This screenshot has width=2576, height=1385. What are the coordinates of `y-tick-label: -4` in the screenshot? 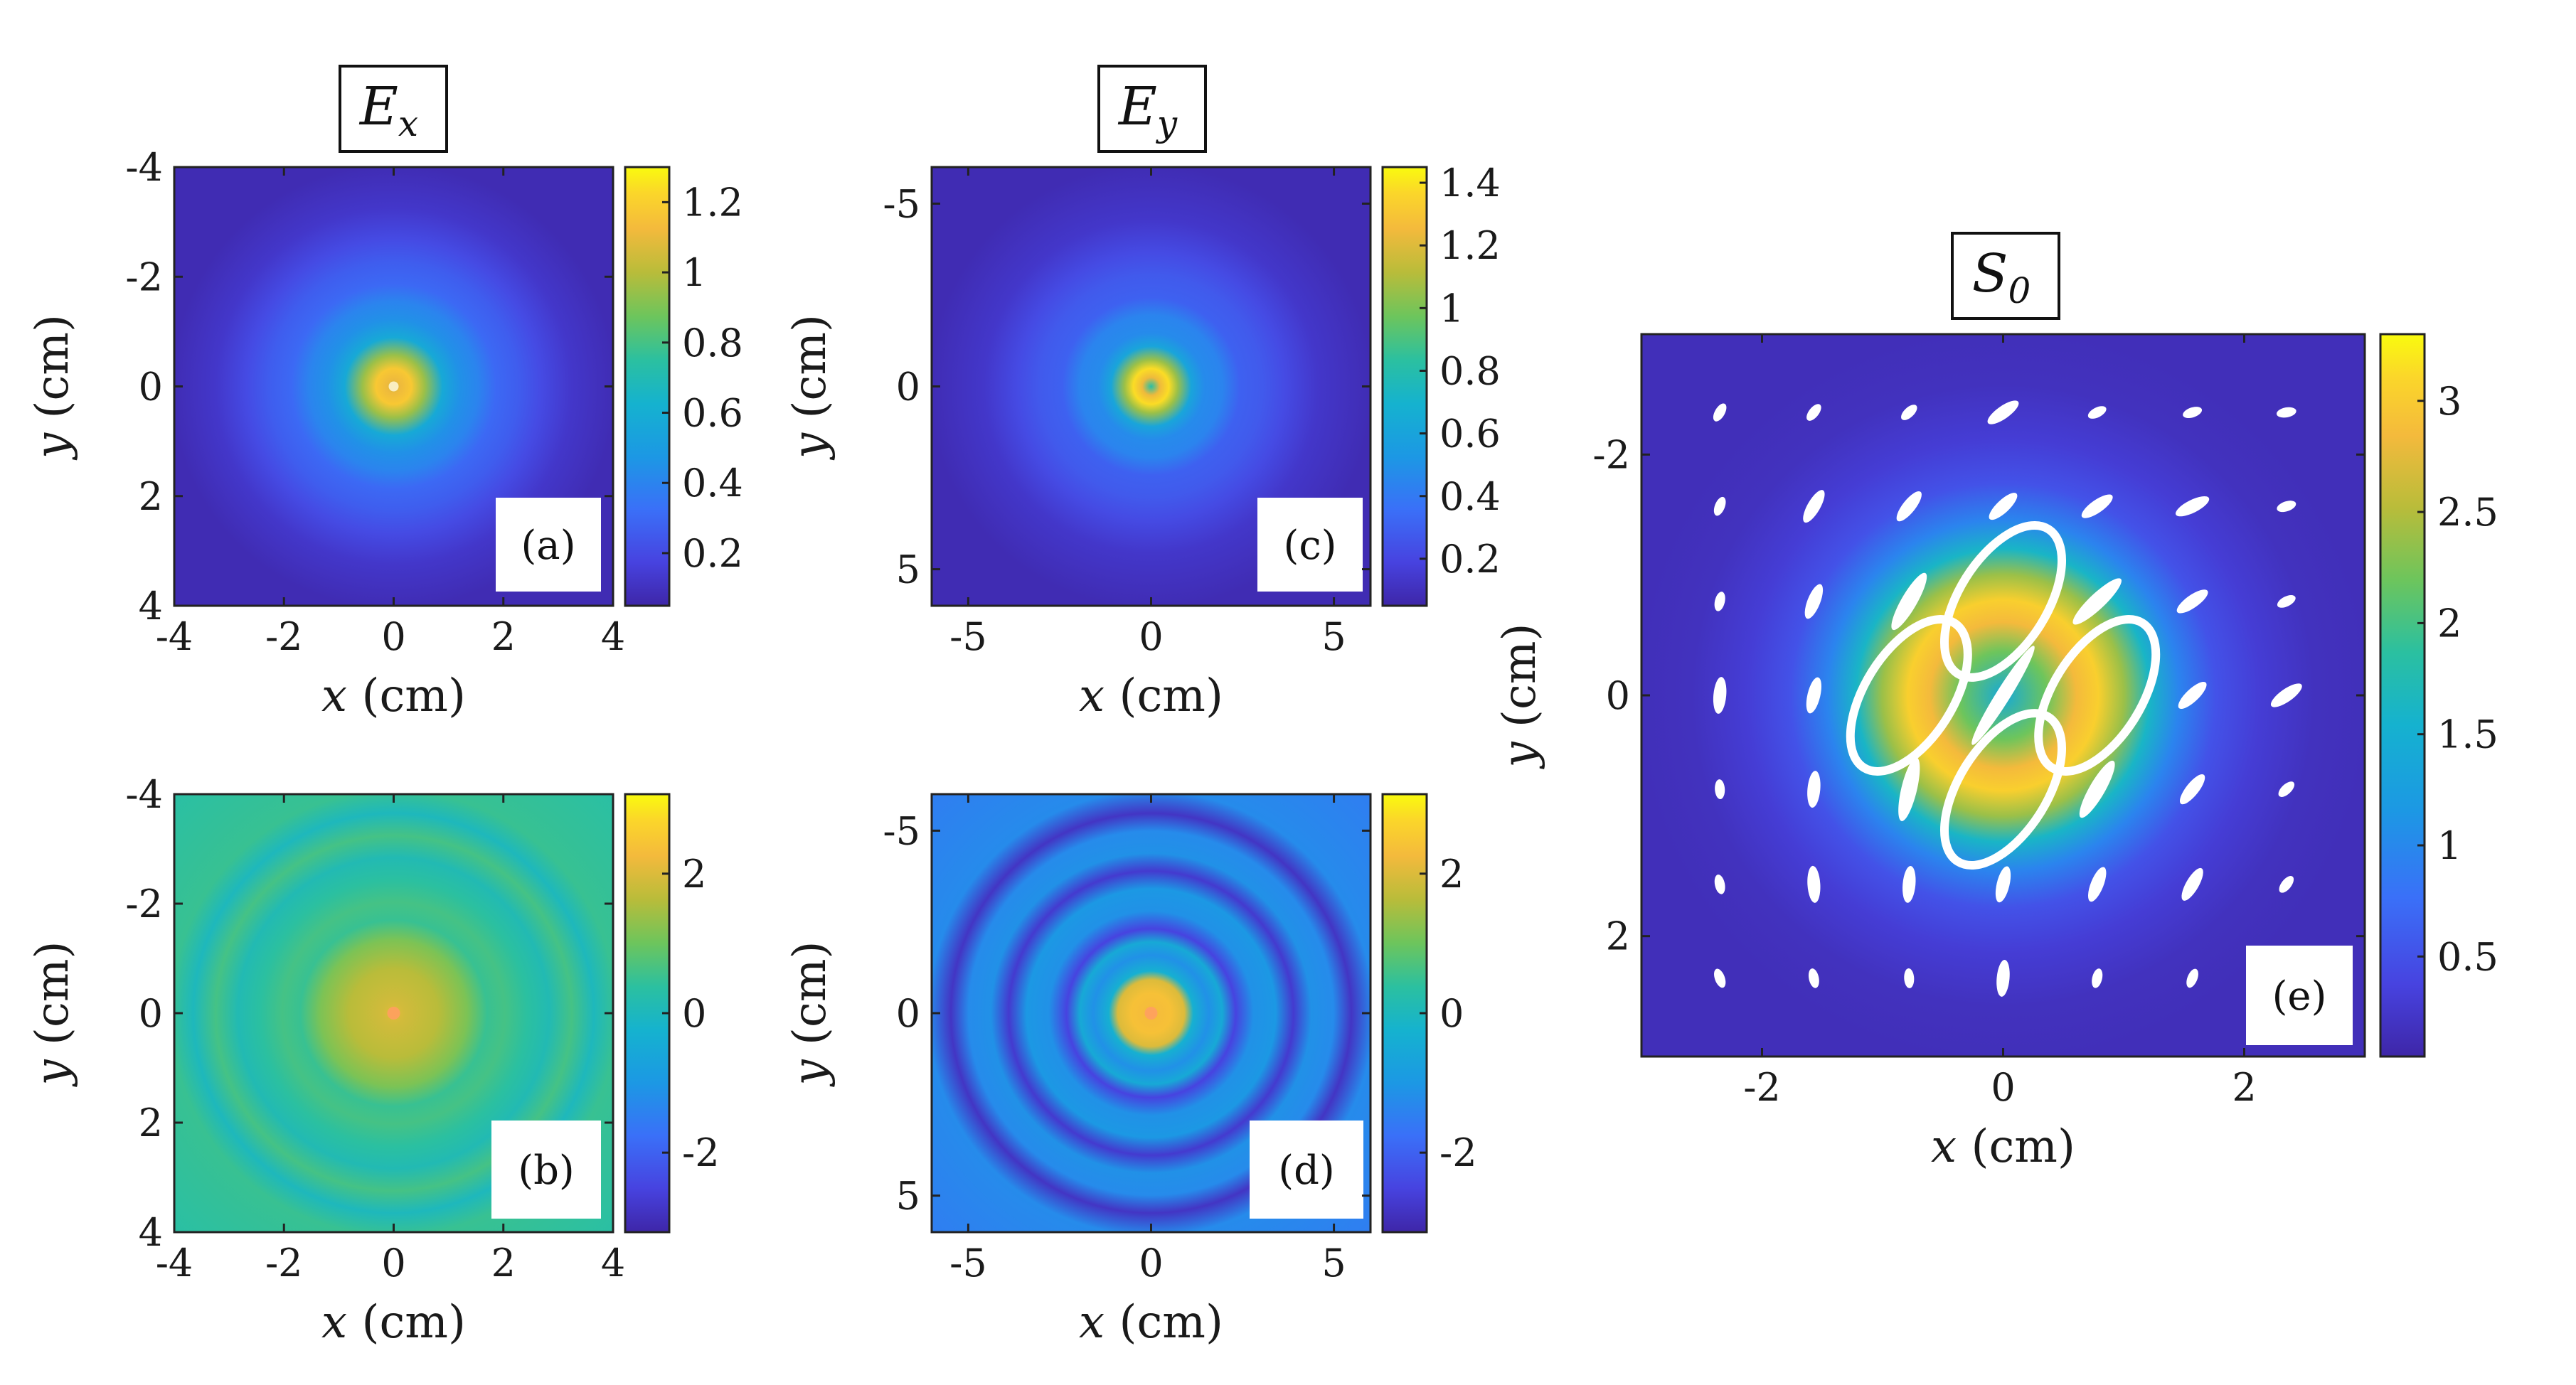 It's located at (144, 795).